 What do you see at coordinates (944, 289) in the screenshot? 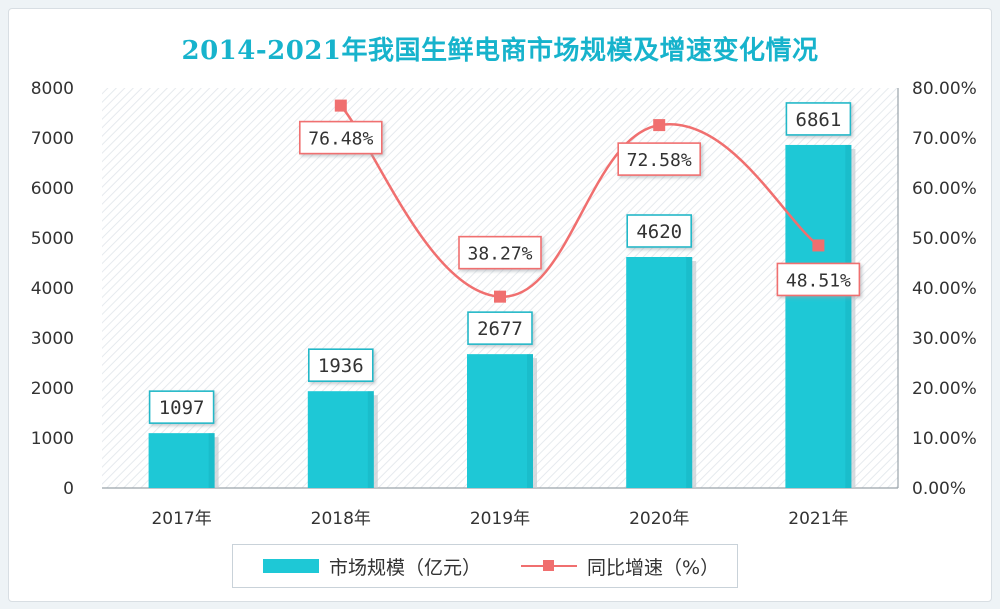
I see `y2-tick-label: 40.00%` at bounding box center [944, 289].